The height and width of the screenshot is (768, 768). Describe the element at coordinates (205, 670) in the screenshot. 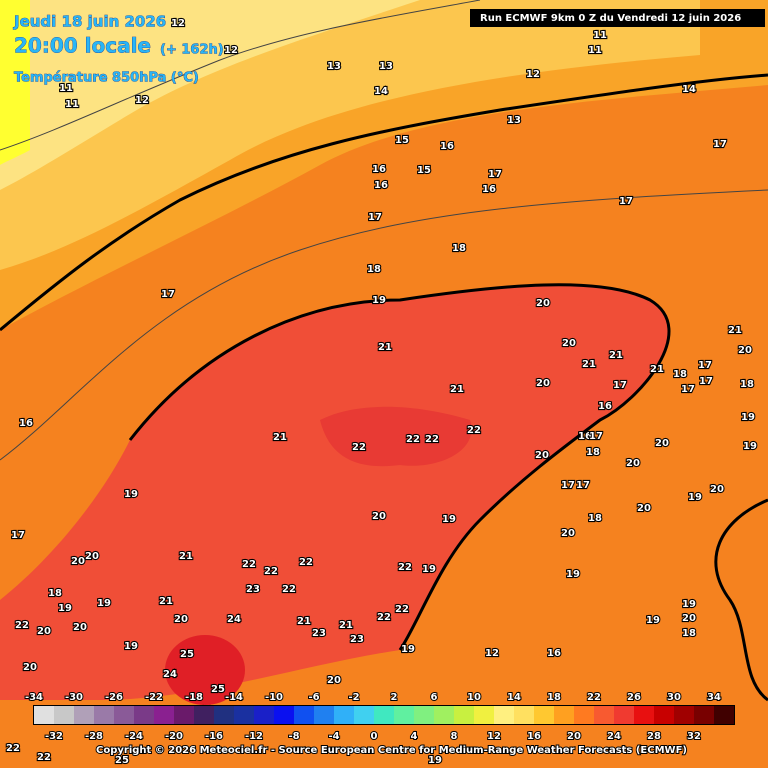

I see `hot-spot` at that location.